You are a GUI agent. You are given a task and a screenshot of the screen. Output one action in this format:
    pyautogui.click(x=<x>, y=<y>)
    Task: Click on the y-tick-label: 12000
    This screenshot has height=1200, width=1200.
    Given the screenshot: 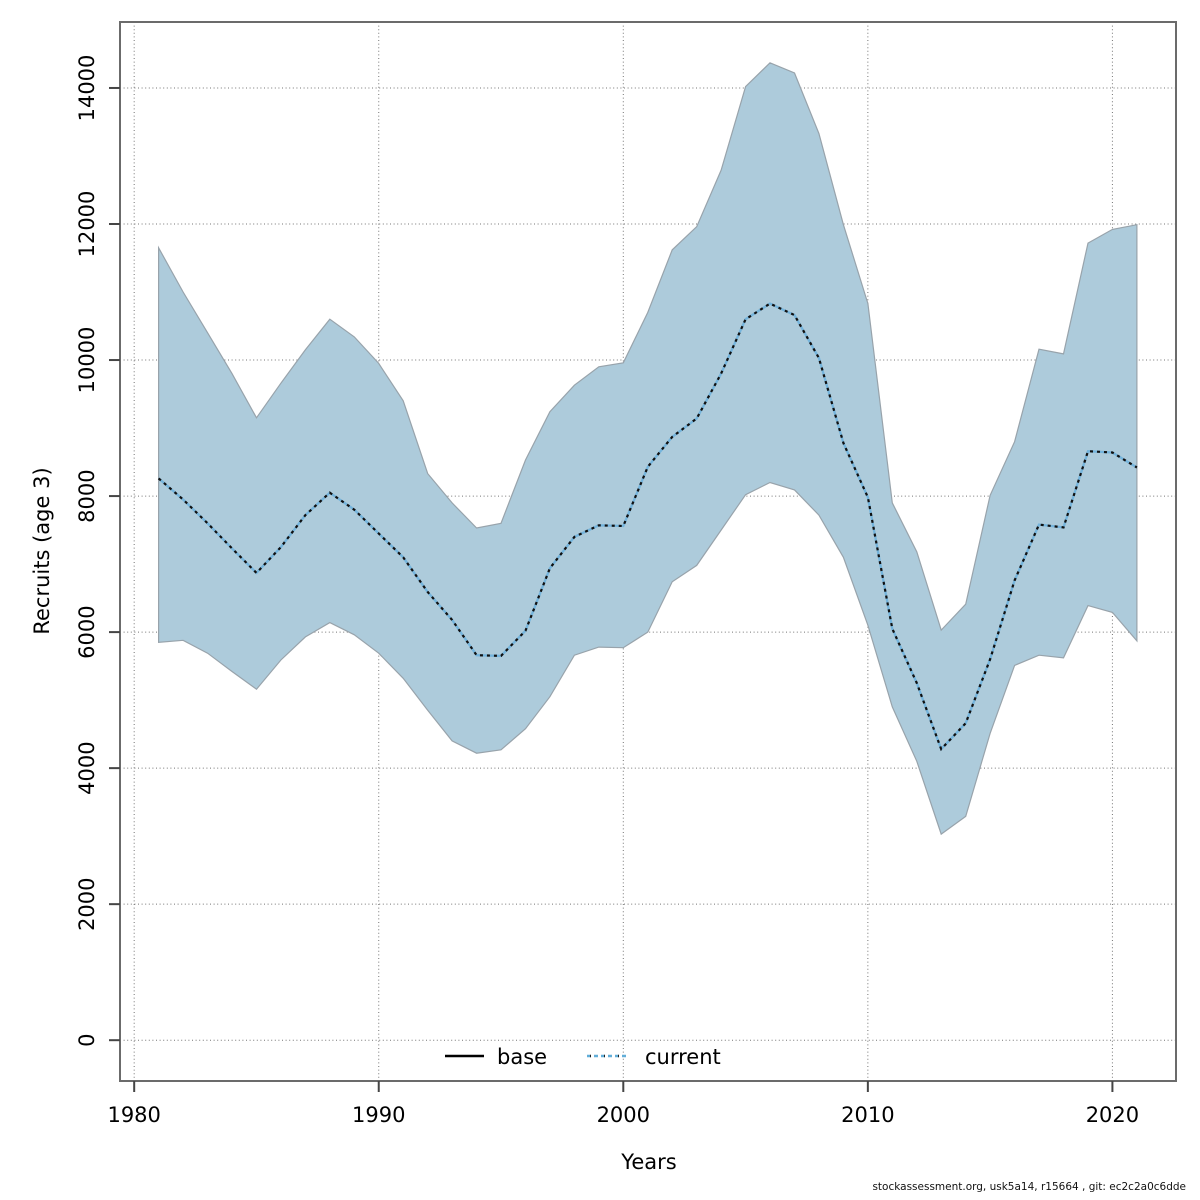 What is the action you would take?
    pyautogui.click(x=87, y=224)
    